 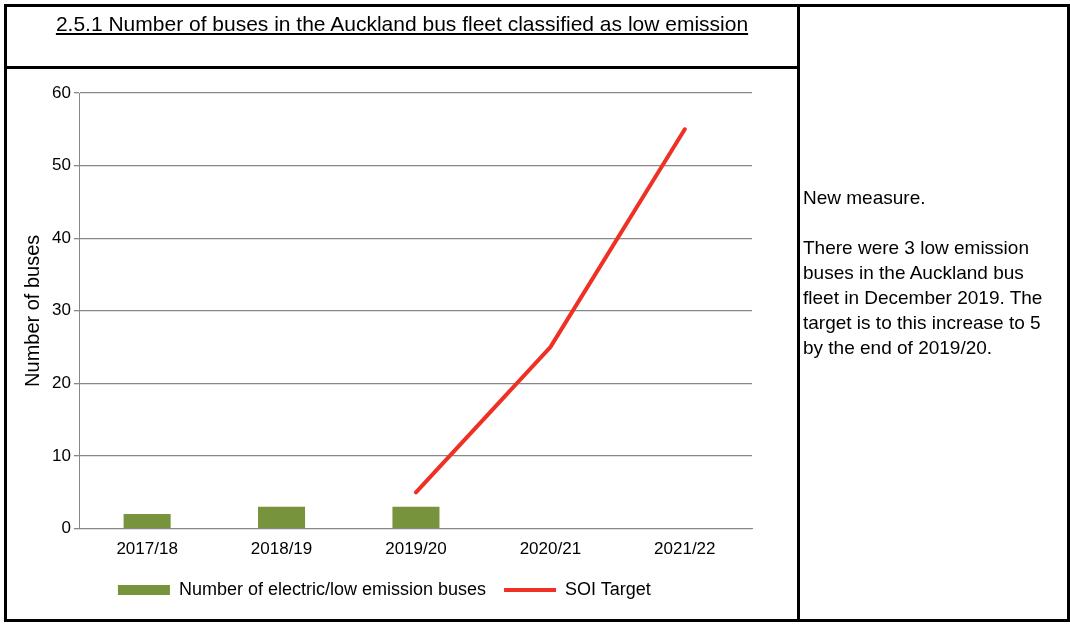 What do you see at coordinates (61, 383) in the screenshot?
I see `y-tick-label: 20` at bounding box center [61, 383].